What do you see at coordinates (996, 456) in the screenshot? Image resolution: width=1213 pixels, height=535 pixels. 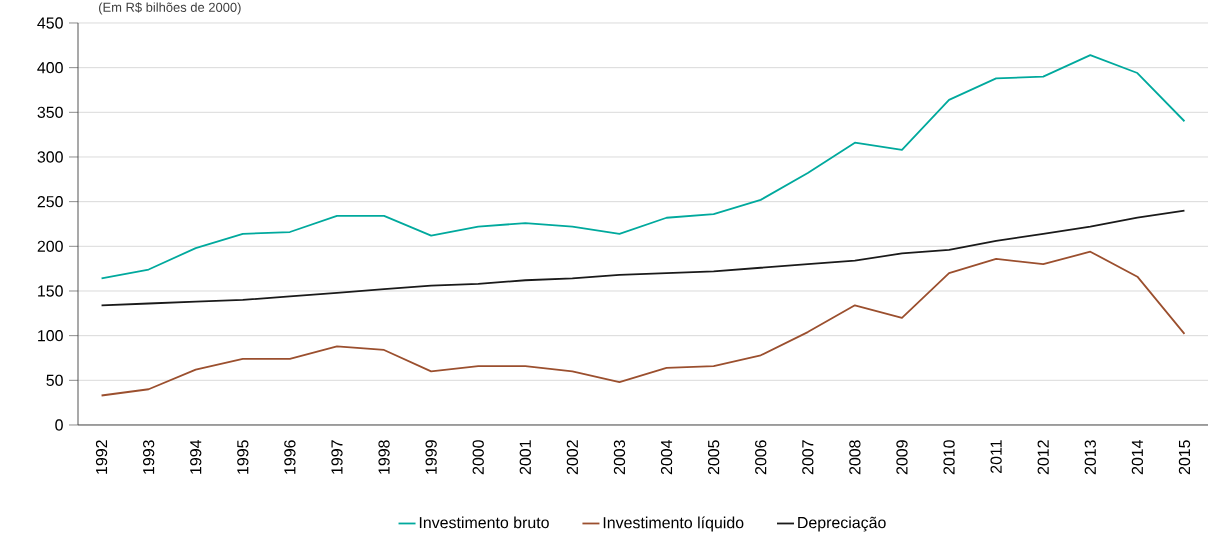 I see `x-tick-label: 2011` at bounding box center [996, 456].